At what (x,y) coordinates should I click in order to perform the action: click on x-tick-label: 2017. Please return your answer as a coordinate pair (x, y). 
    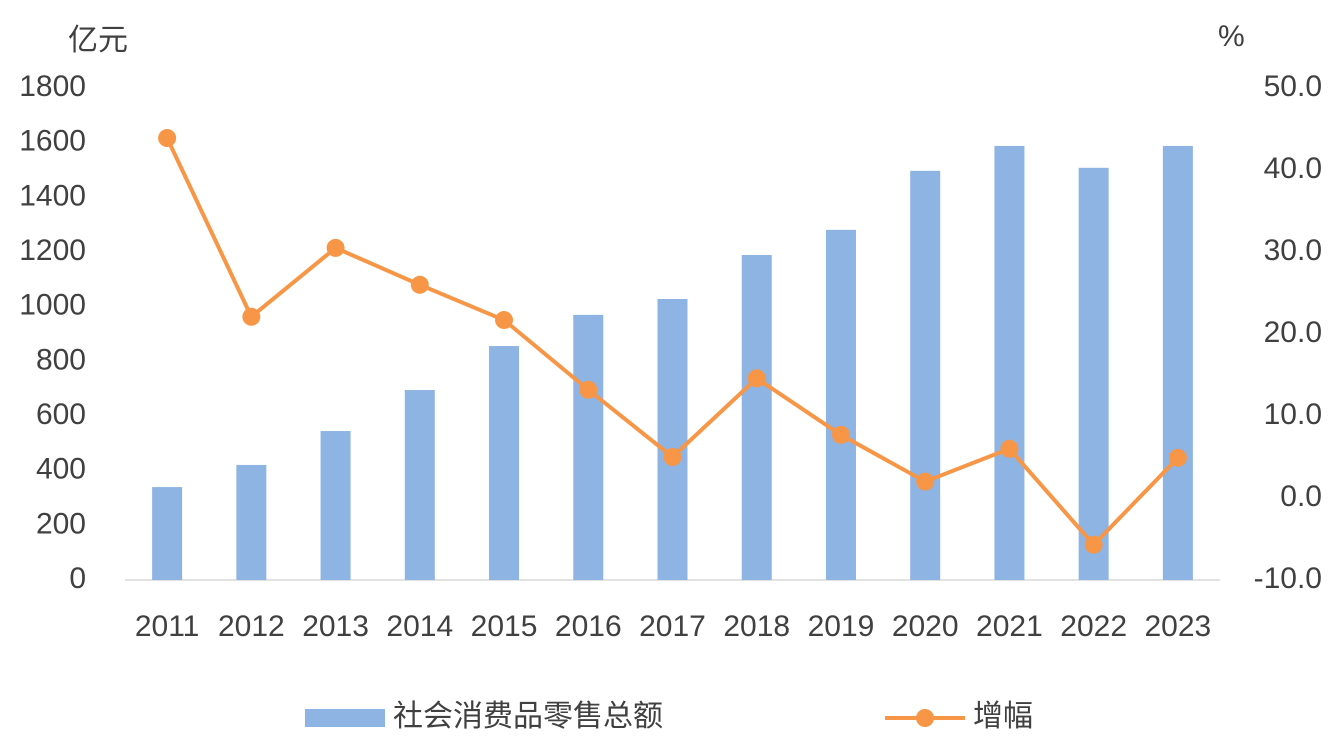
    Looking at the image, I should click on (672, 626).